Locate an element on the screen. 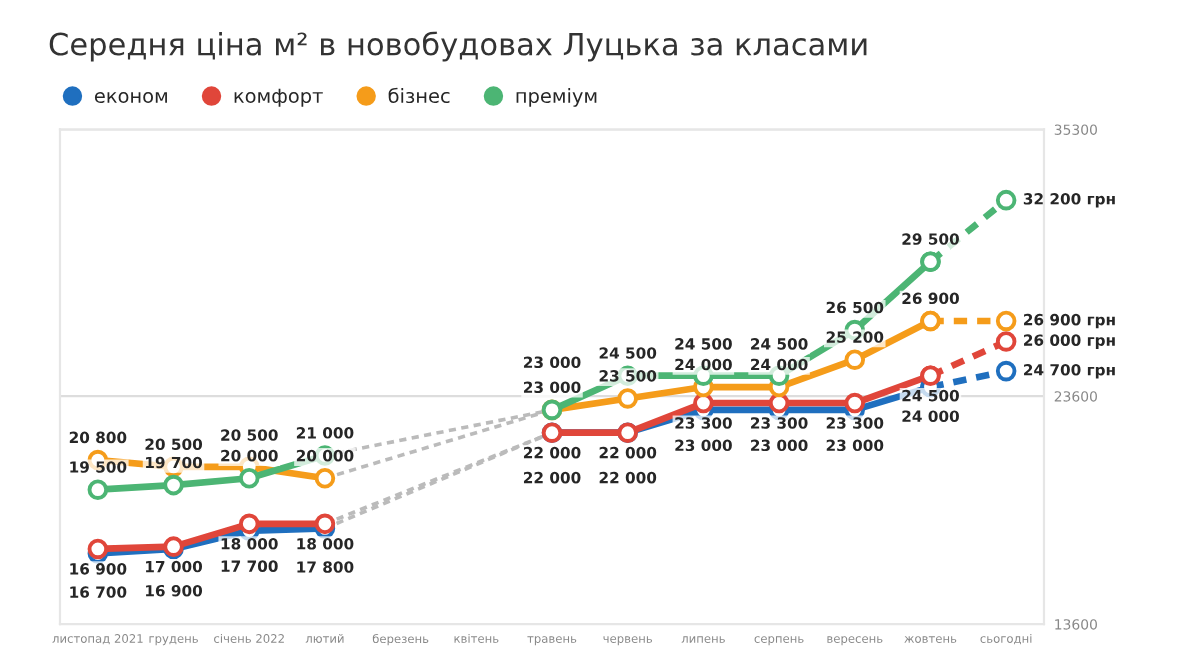  legend-label: преміум is located at coordinates (556, 97).